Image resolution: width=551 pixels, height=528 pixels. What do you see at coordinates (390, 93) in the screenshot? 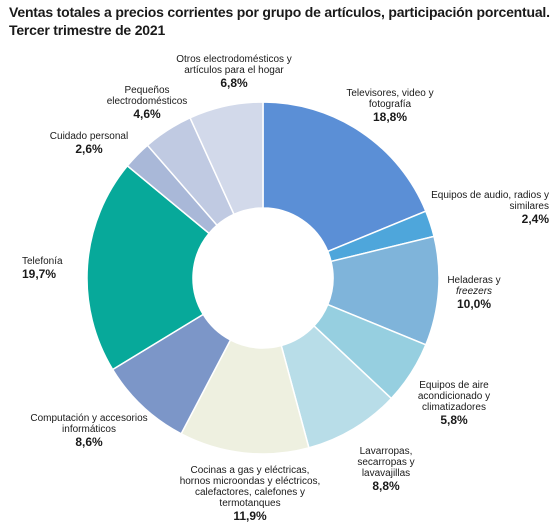
I see `label-televisores-line-1: Televisores, video y` at bounding box center [390, 93].